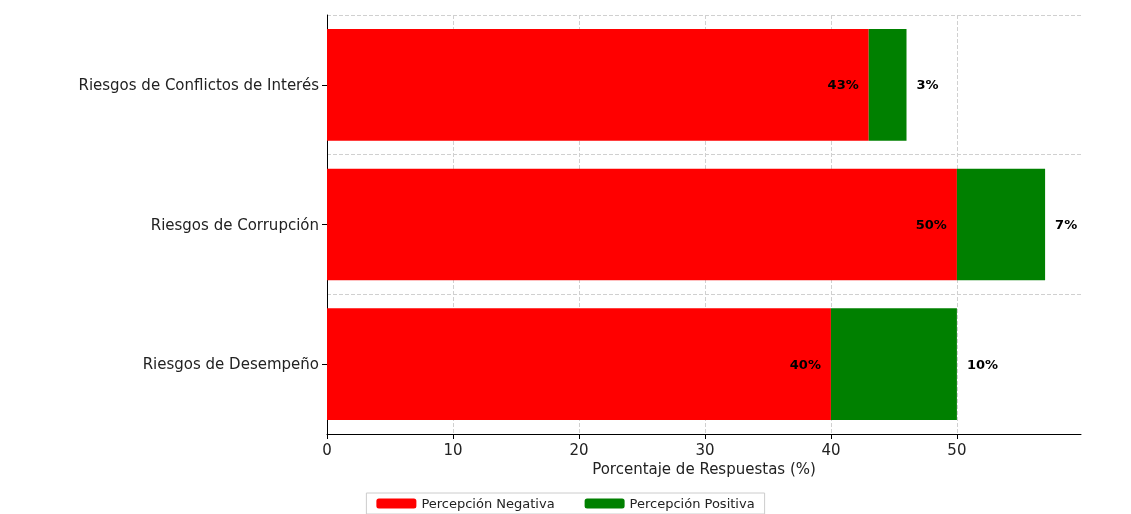 This screenshot has width=1131, height=514. Describe the element at coordinates (843, 85) in the screenshot. I see `data-label: 43%` at that location.